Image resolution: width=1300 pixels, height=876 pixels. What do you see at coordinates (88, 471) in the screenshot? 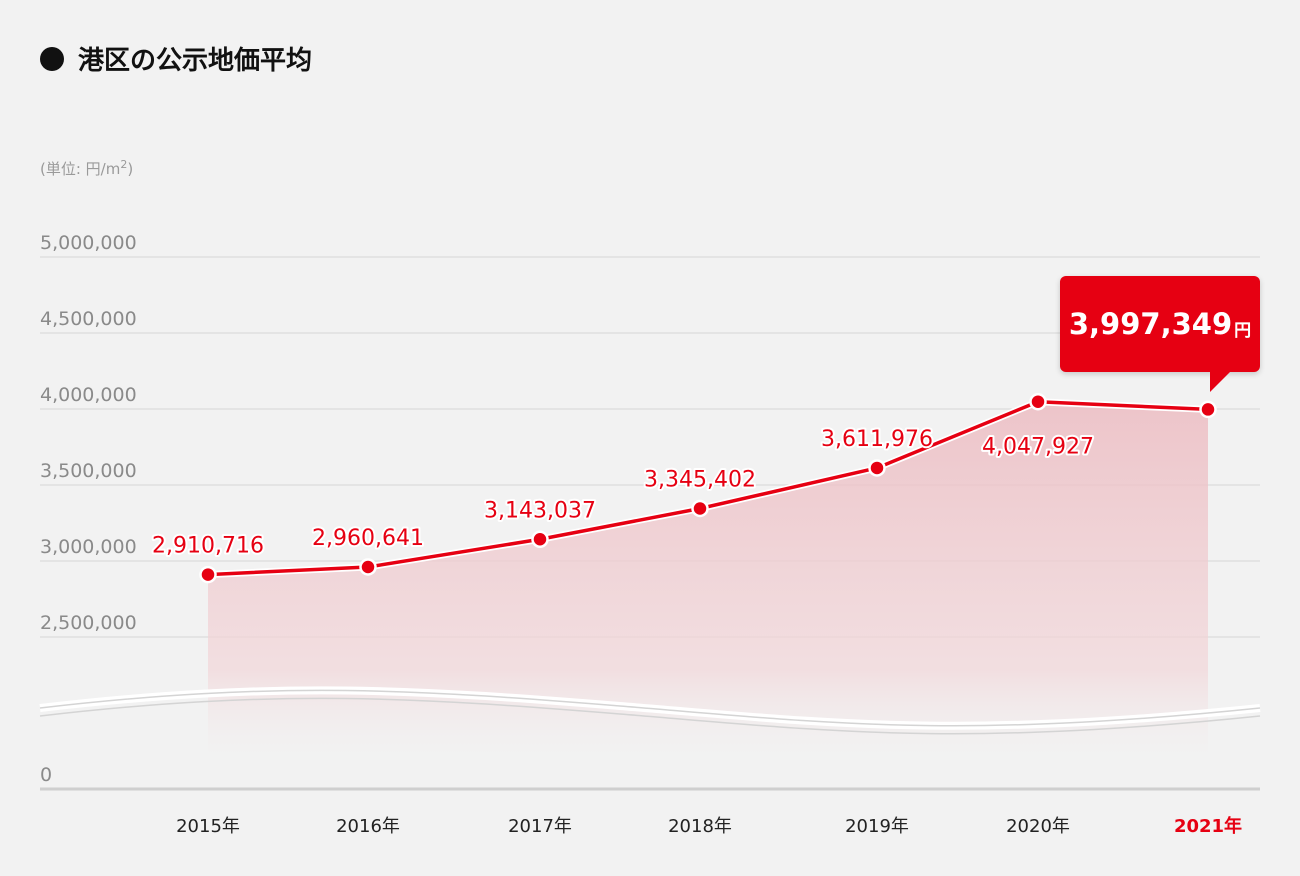
I see `y-tick-label: 3,500,000` at bounding box center [88, 471].